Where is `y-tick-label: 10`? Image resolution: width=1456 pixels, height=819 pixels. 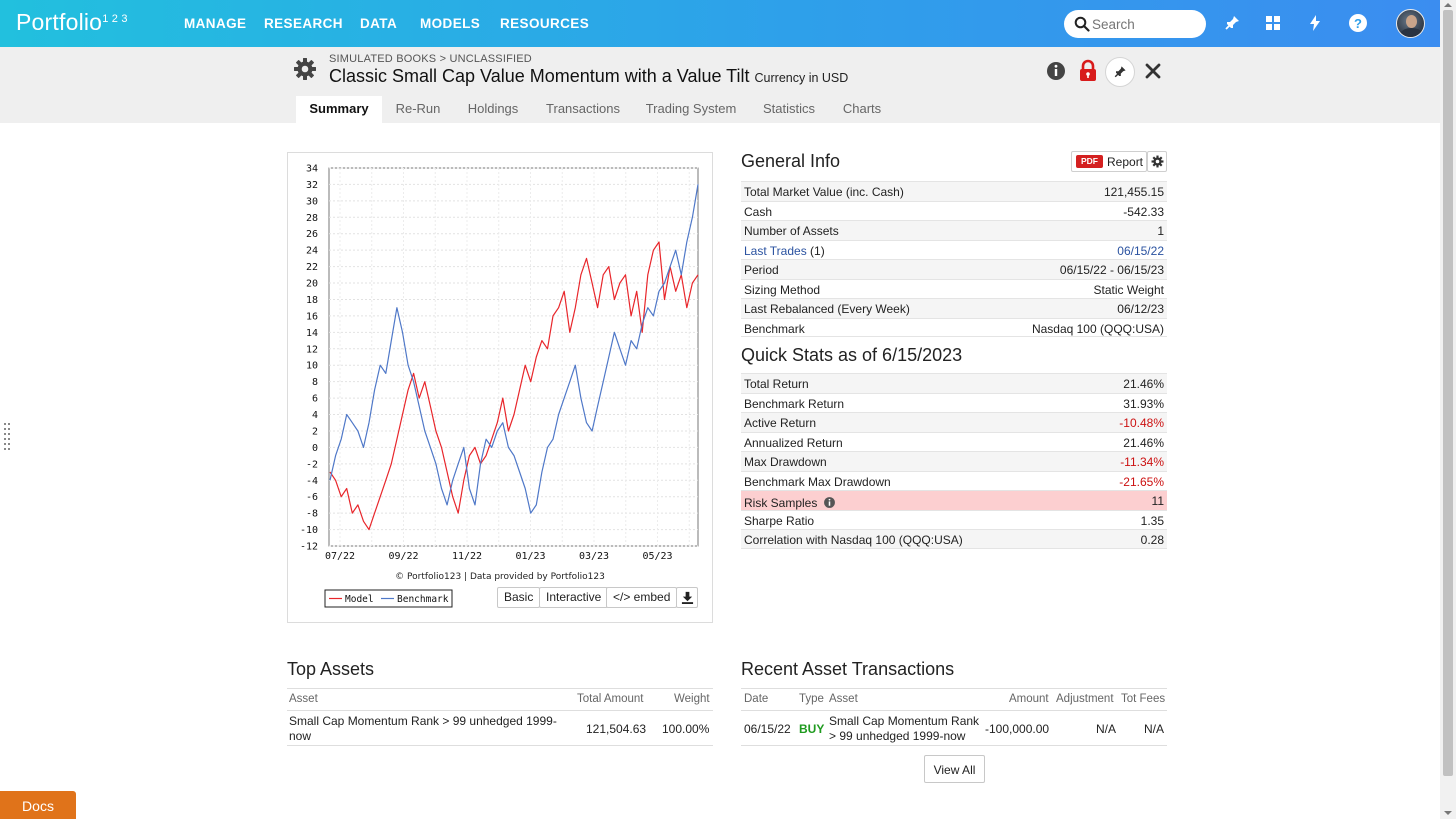 y-tick-label: 10 is located at coordinates (312, 366).